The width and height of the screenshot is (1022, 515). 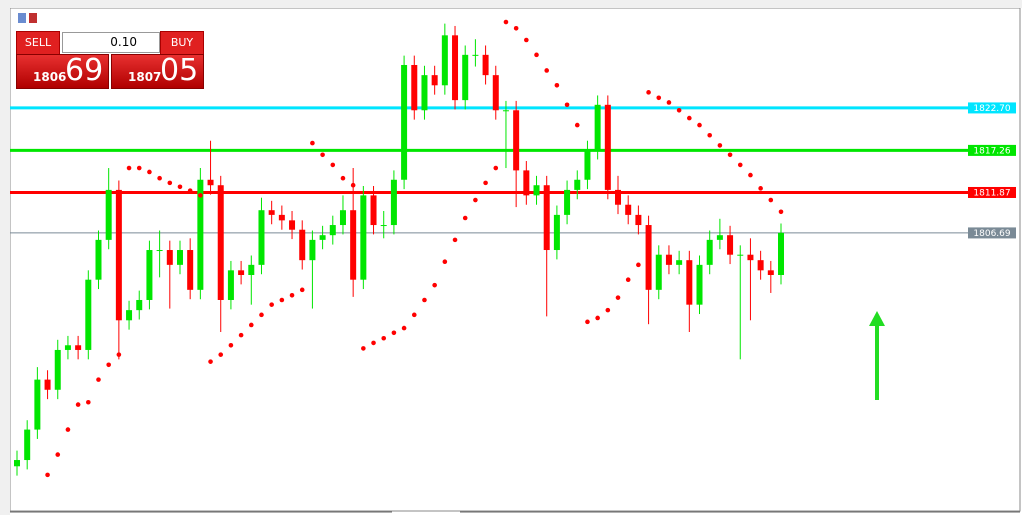 I want to click on top-bar, so click(x=511, y=4).